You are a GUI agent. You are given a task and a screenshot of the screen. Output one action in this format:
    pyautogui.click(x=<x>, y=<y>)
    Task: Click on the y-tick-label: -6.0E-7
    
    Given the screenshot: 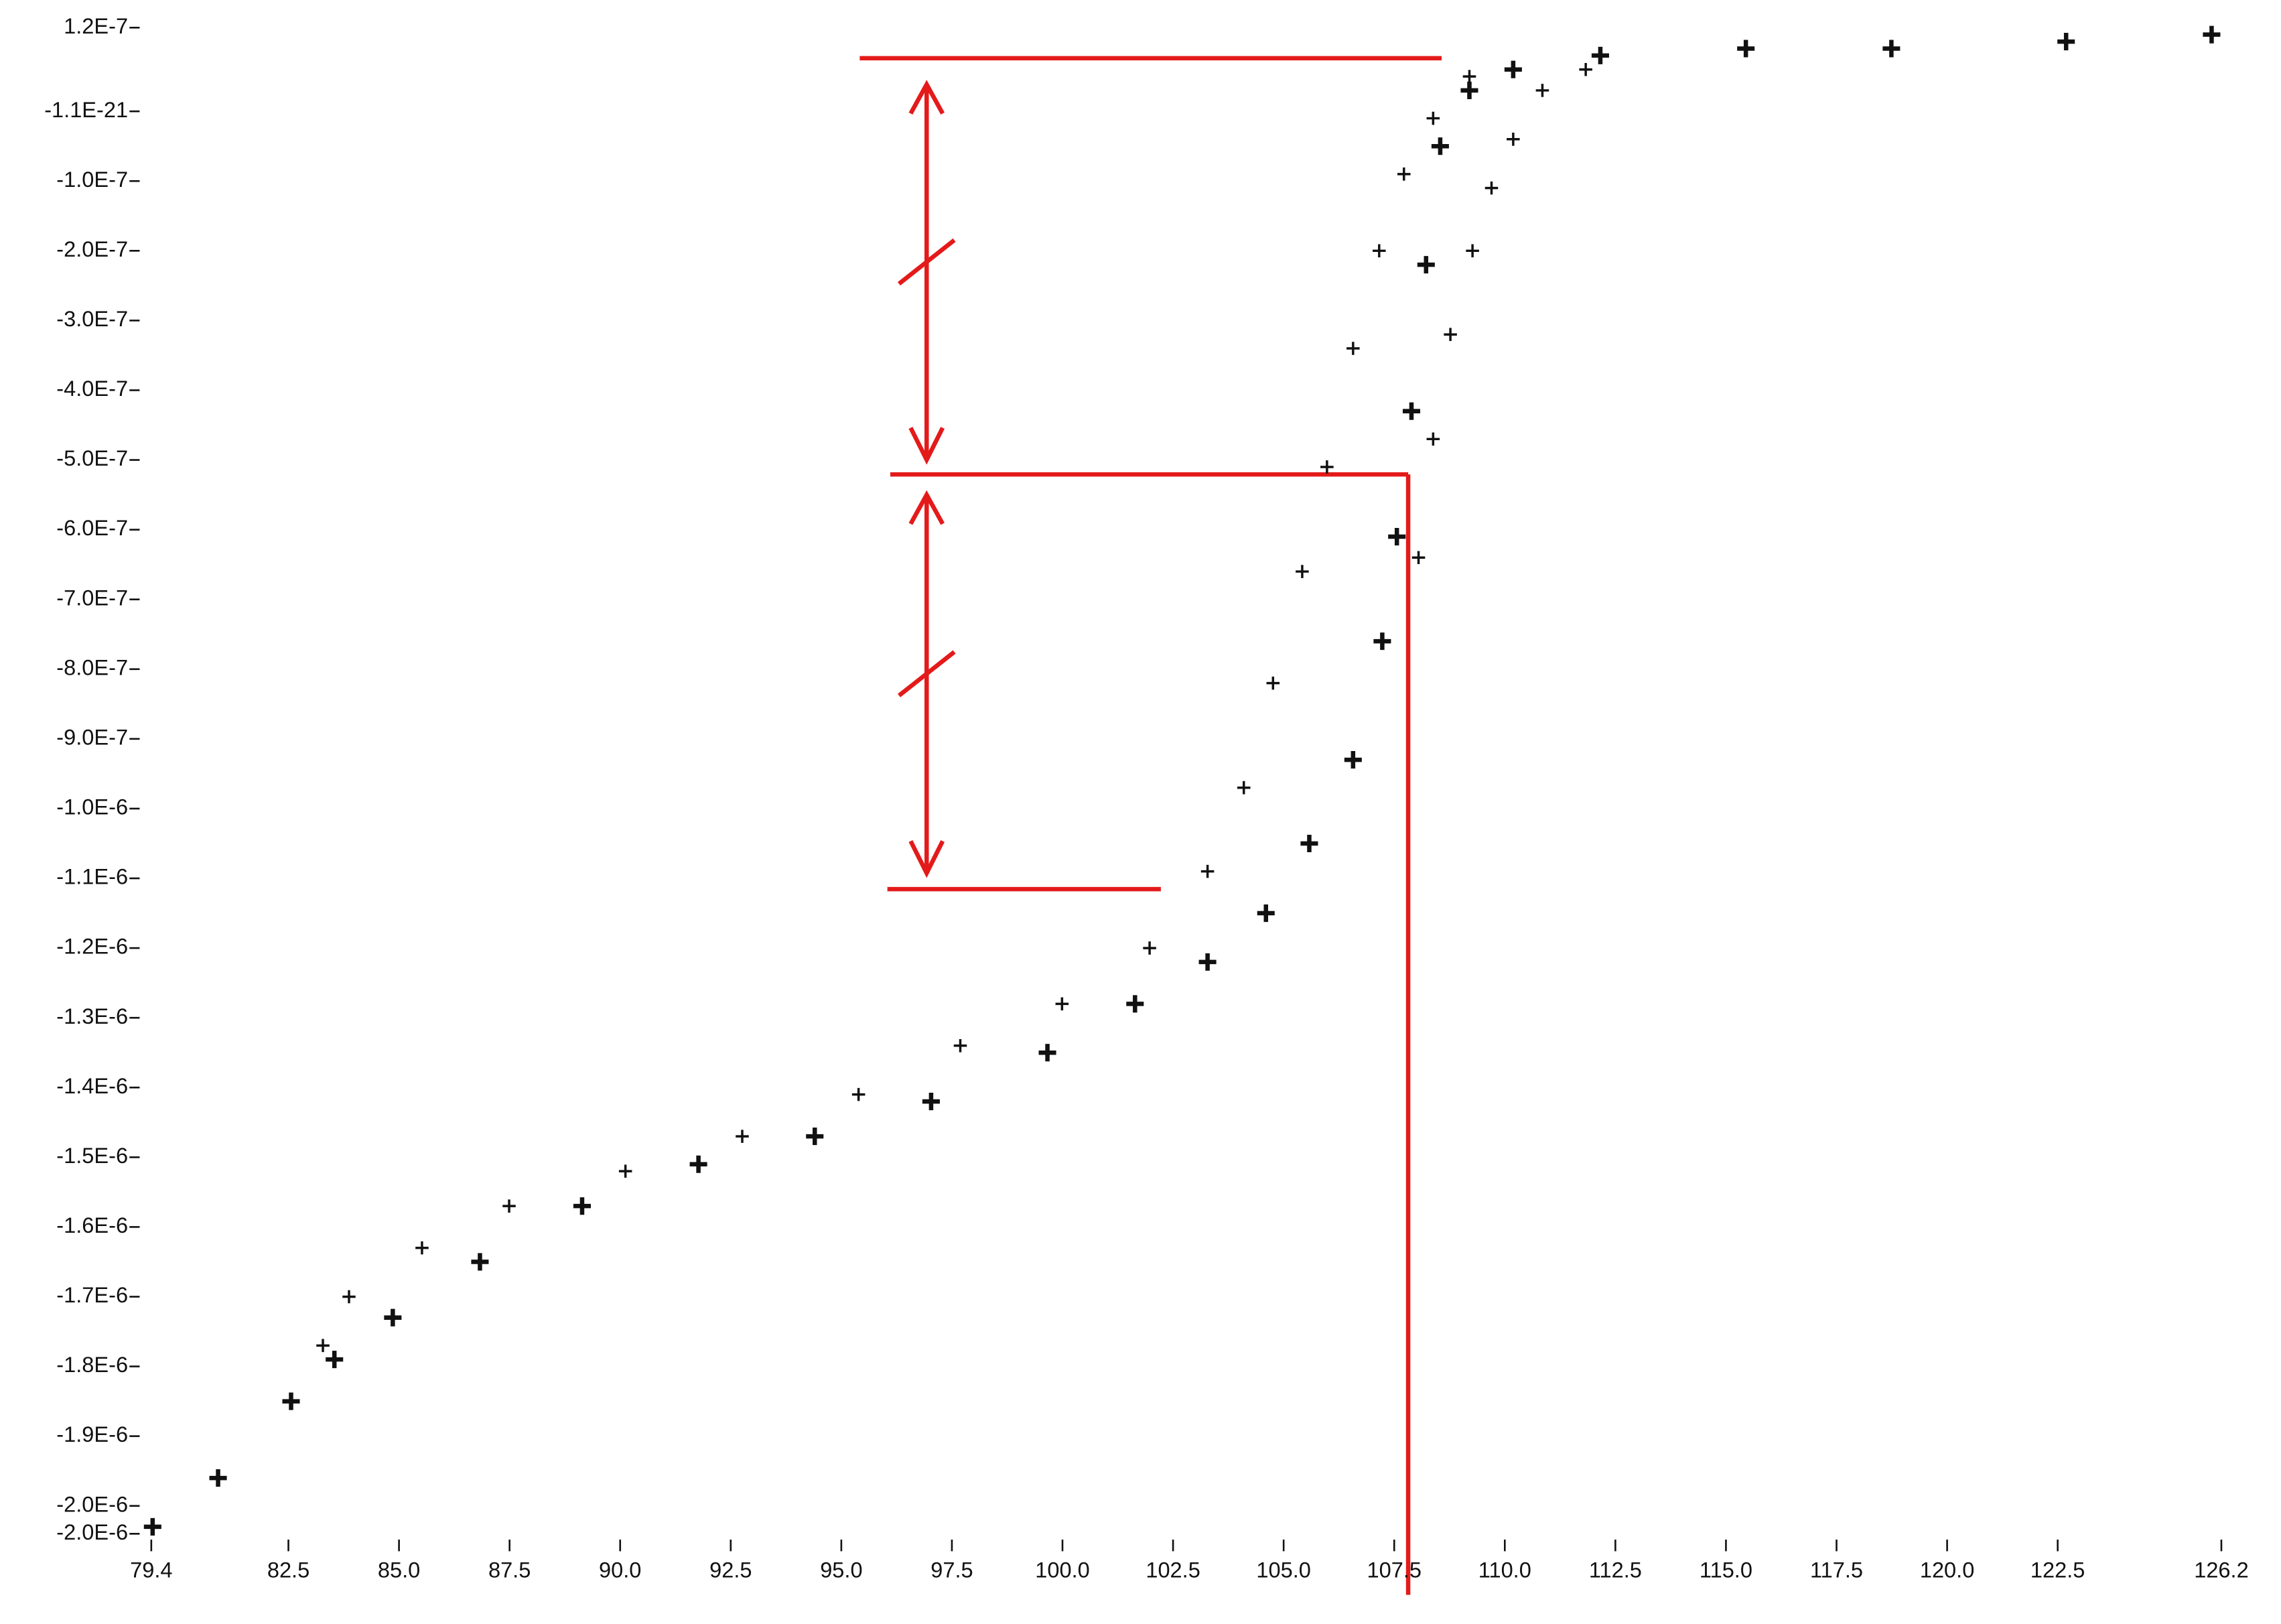 What is the action you would take?
    pyautogui.click(x=92, y=528)
    